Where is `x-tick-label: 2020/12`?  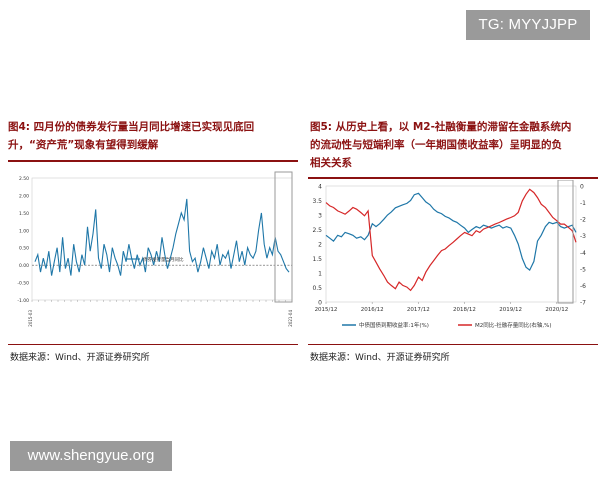 x-tick-label: 2020/12 is located at coordinates (556, 310).